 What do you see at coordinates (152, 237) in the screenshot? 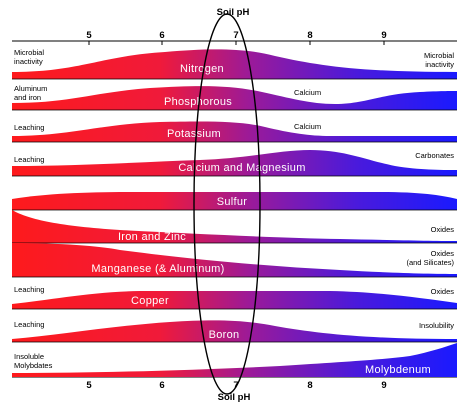
I see `iron-zinc-label: Iron and Zinc` at bounding box center [152, 237].